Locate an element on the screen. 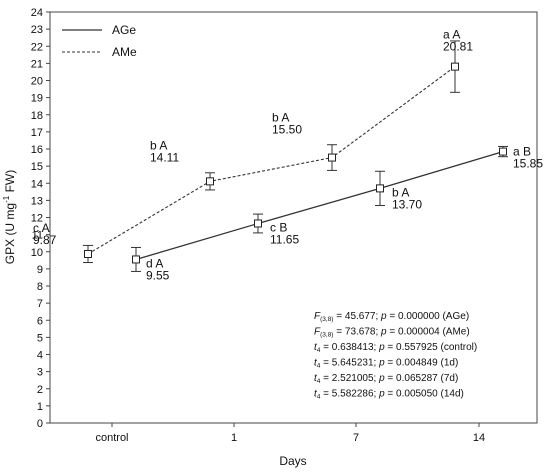 This screenshot has height=473, width=550. x-axis: control 1 7 14 is located at coordinates (290, 433).